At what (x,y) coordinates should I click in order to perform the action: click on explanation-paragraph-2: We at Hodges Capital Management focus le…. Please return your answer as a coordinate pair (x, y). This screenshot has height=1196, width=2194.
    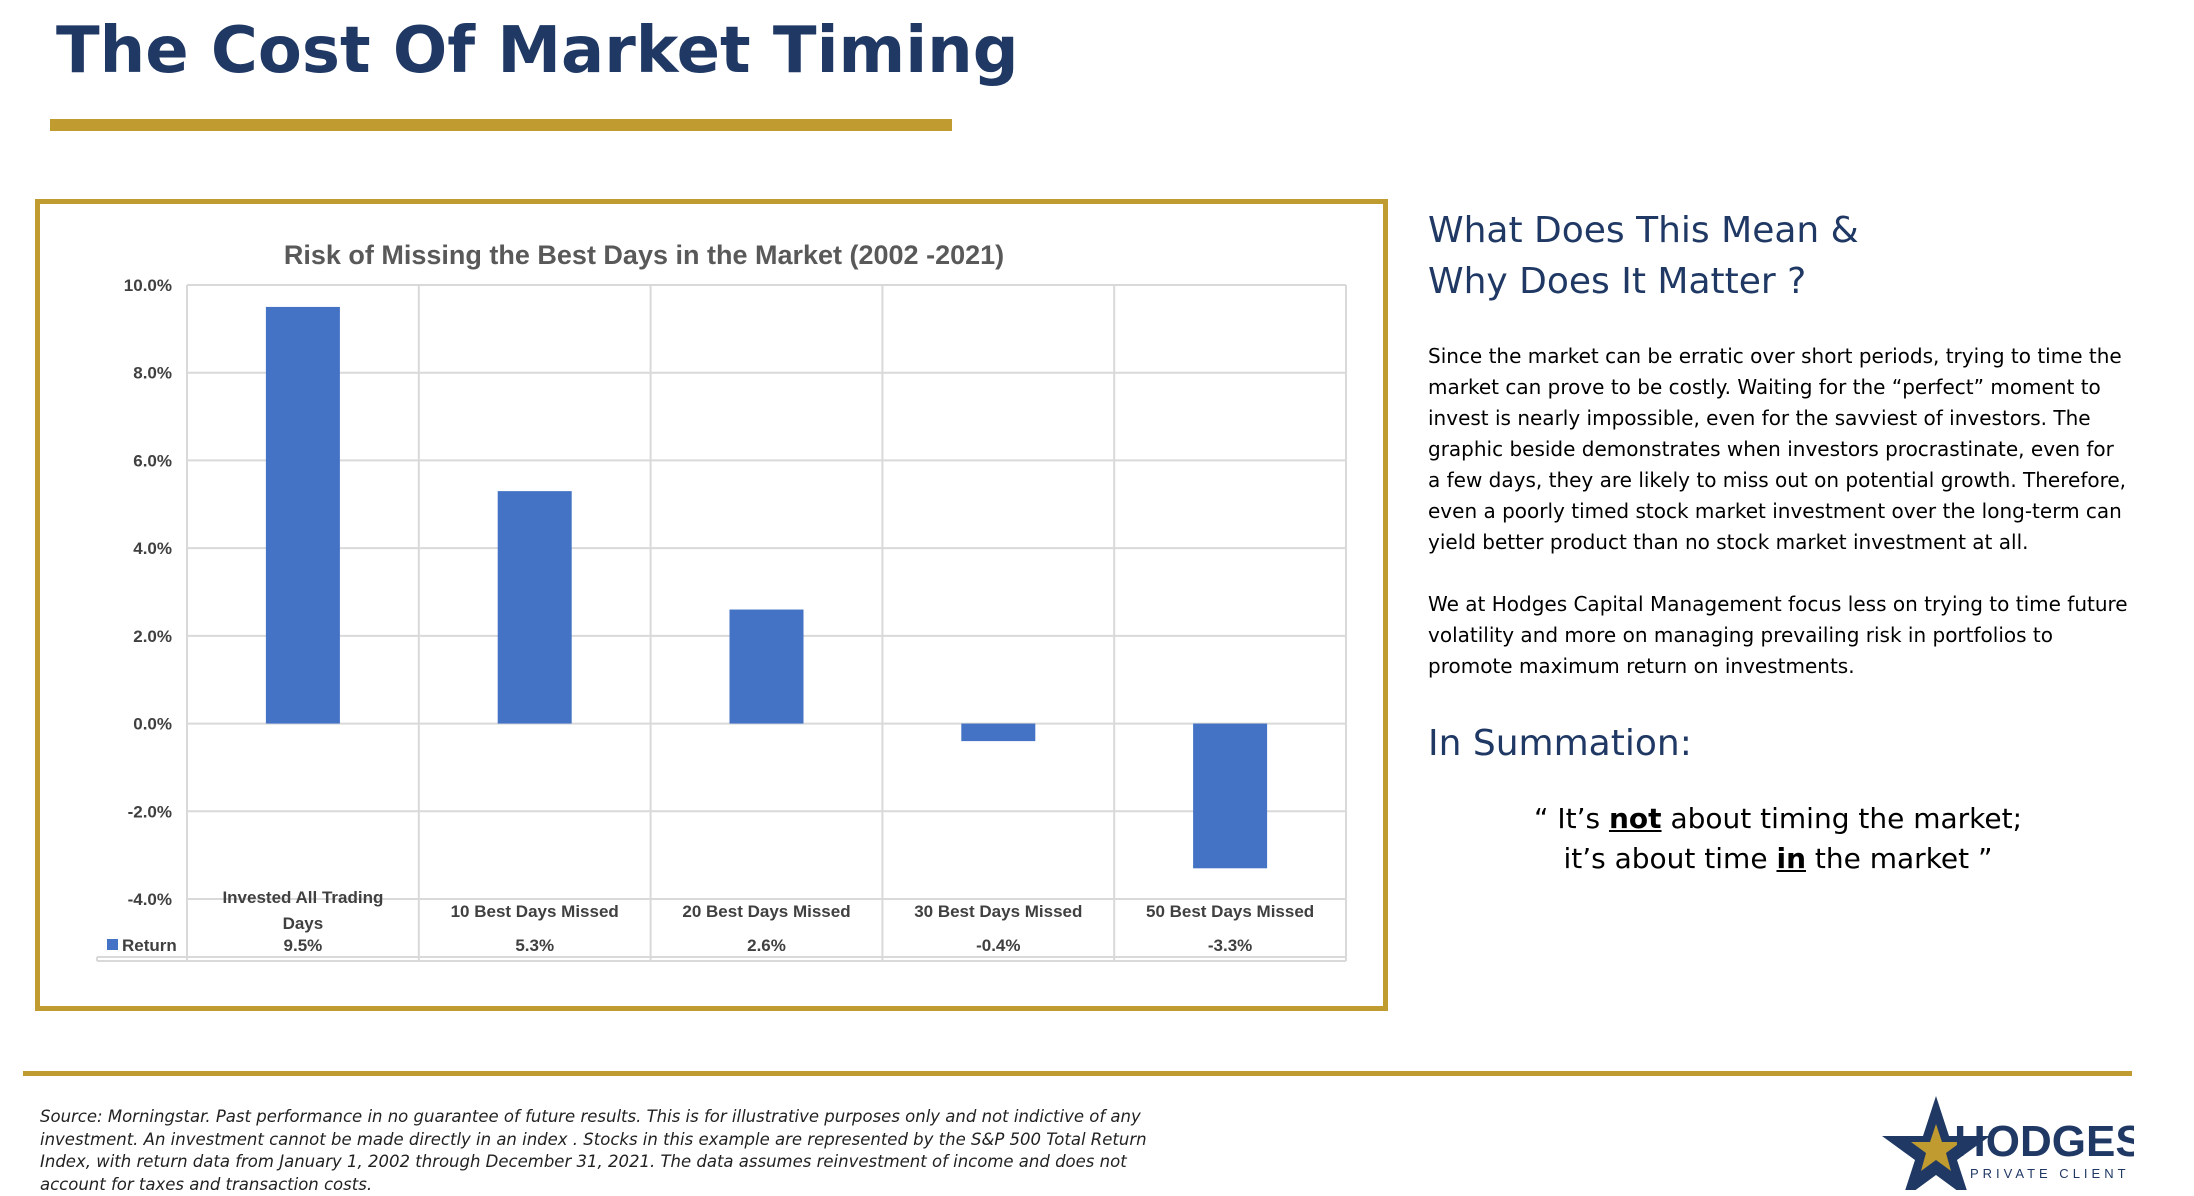
    Looking at the image, I should click on (1778, 635).